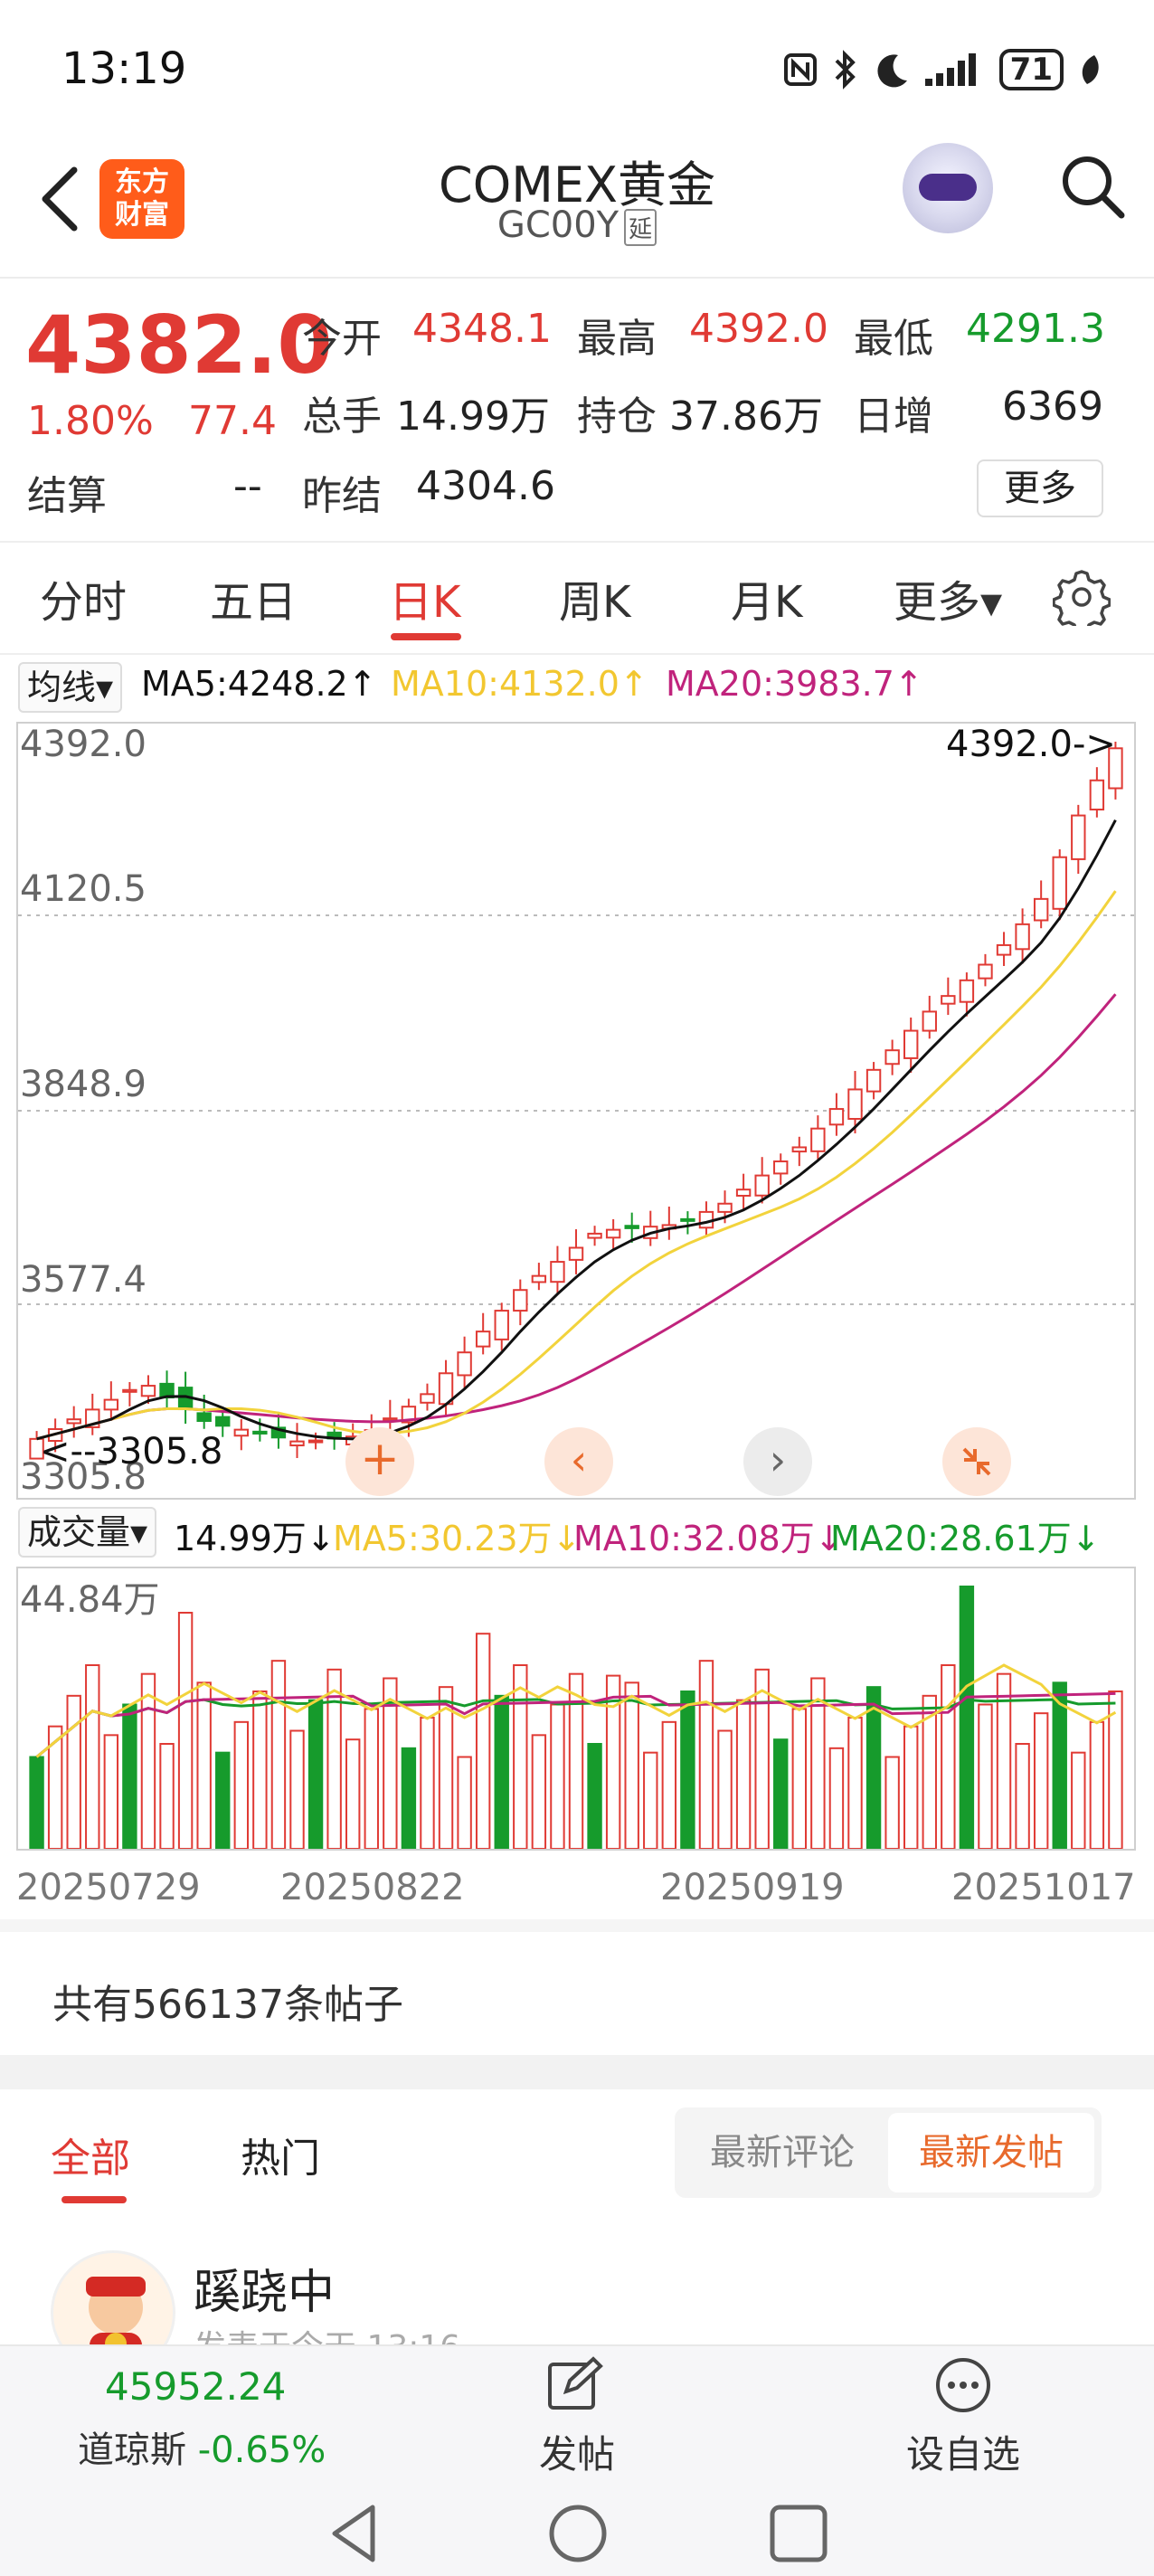 The height and width of the screenshot is (2576, 1154). Describe the element at coordinates (777, 1461) in the screenshot. I see `scroll-right-button: ›` at that location.